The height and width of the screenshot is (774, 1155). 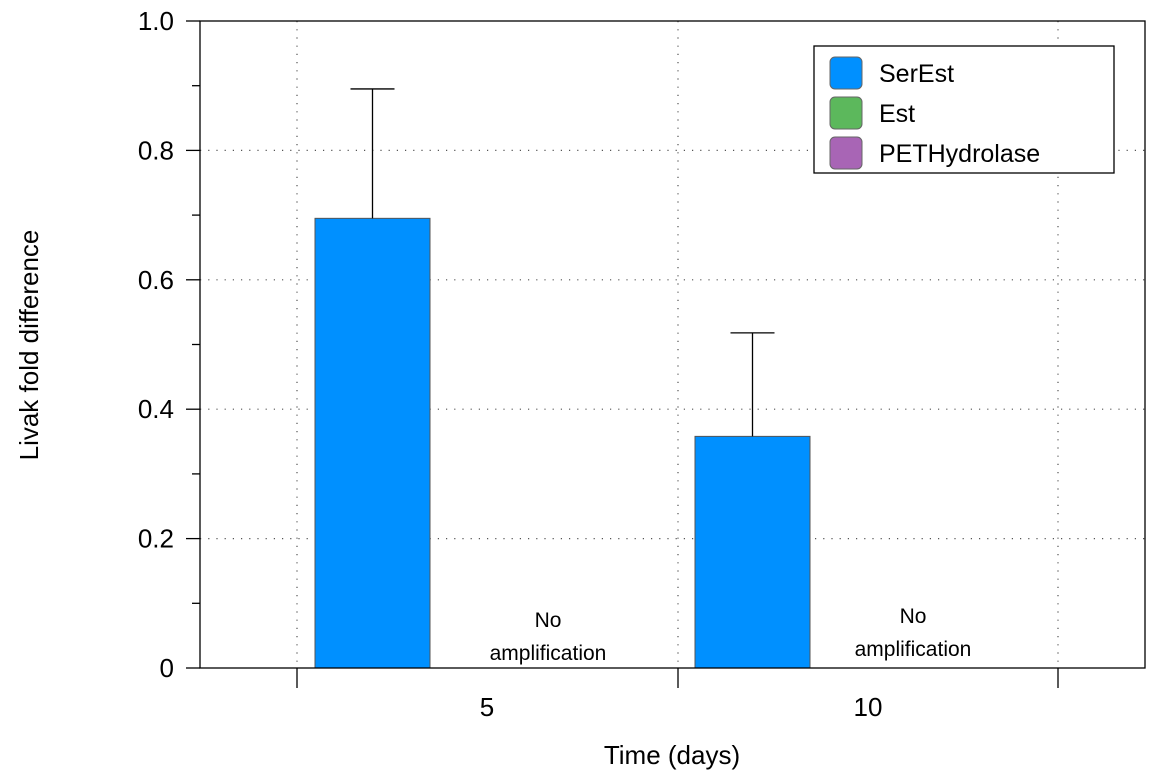 I want to click on legend-label-pethydrolase: PETHydrolase, so click(x=959, y=154).